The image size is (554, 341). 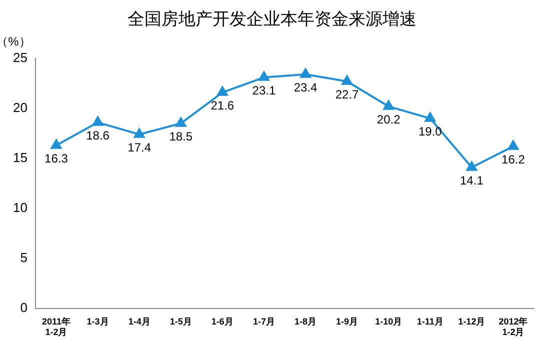 What do you see at coordinates (20, 107) in the screenshot?
I see `y-tick-label: 20` at bounding box center [20, 107].